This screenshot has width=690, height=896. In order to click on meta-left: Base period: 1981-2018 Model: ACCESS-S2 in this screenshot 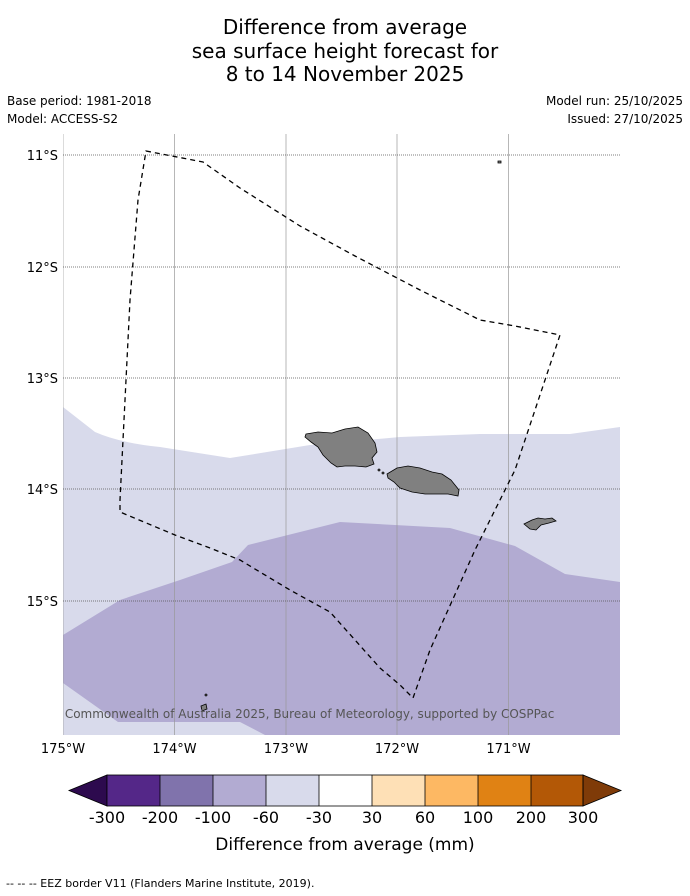, I will do `click(79, 112)`.